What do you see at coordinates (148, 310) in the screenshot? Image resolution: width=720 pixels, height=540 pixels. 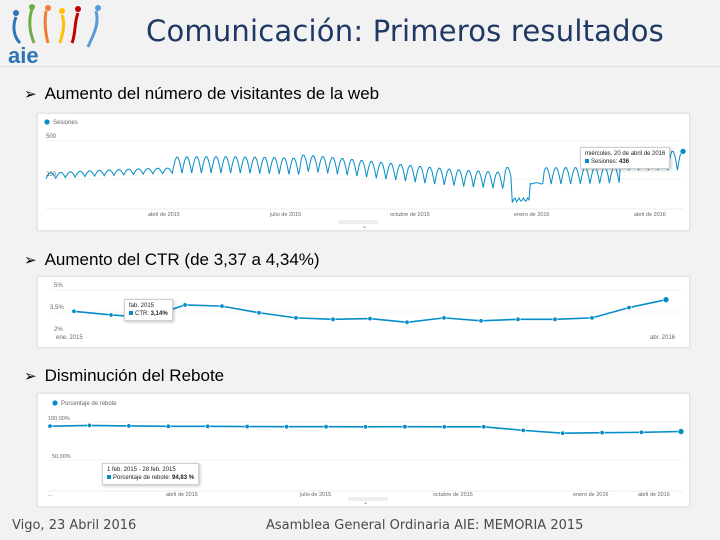 I see `chart-tooltip: fab. 2015 CTR: 3,14%` at bounding box center [148, 310].